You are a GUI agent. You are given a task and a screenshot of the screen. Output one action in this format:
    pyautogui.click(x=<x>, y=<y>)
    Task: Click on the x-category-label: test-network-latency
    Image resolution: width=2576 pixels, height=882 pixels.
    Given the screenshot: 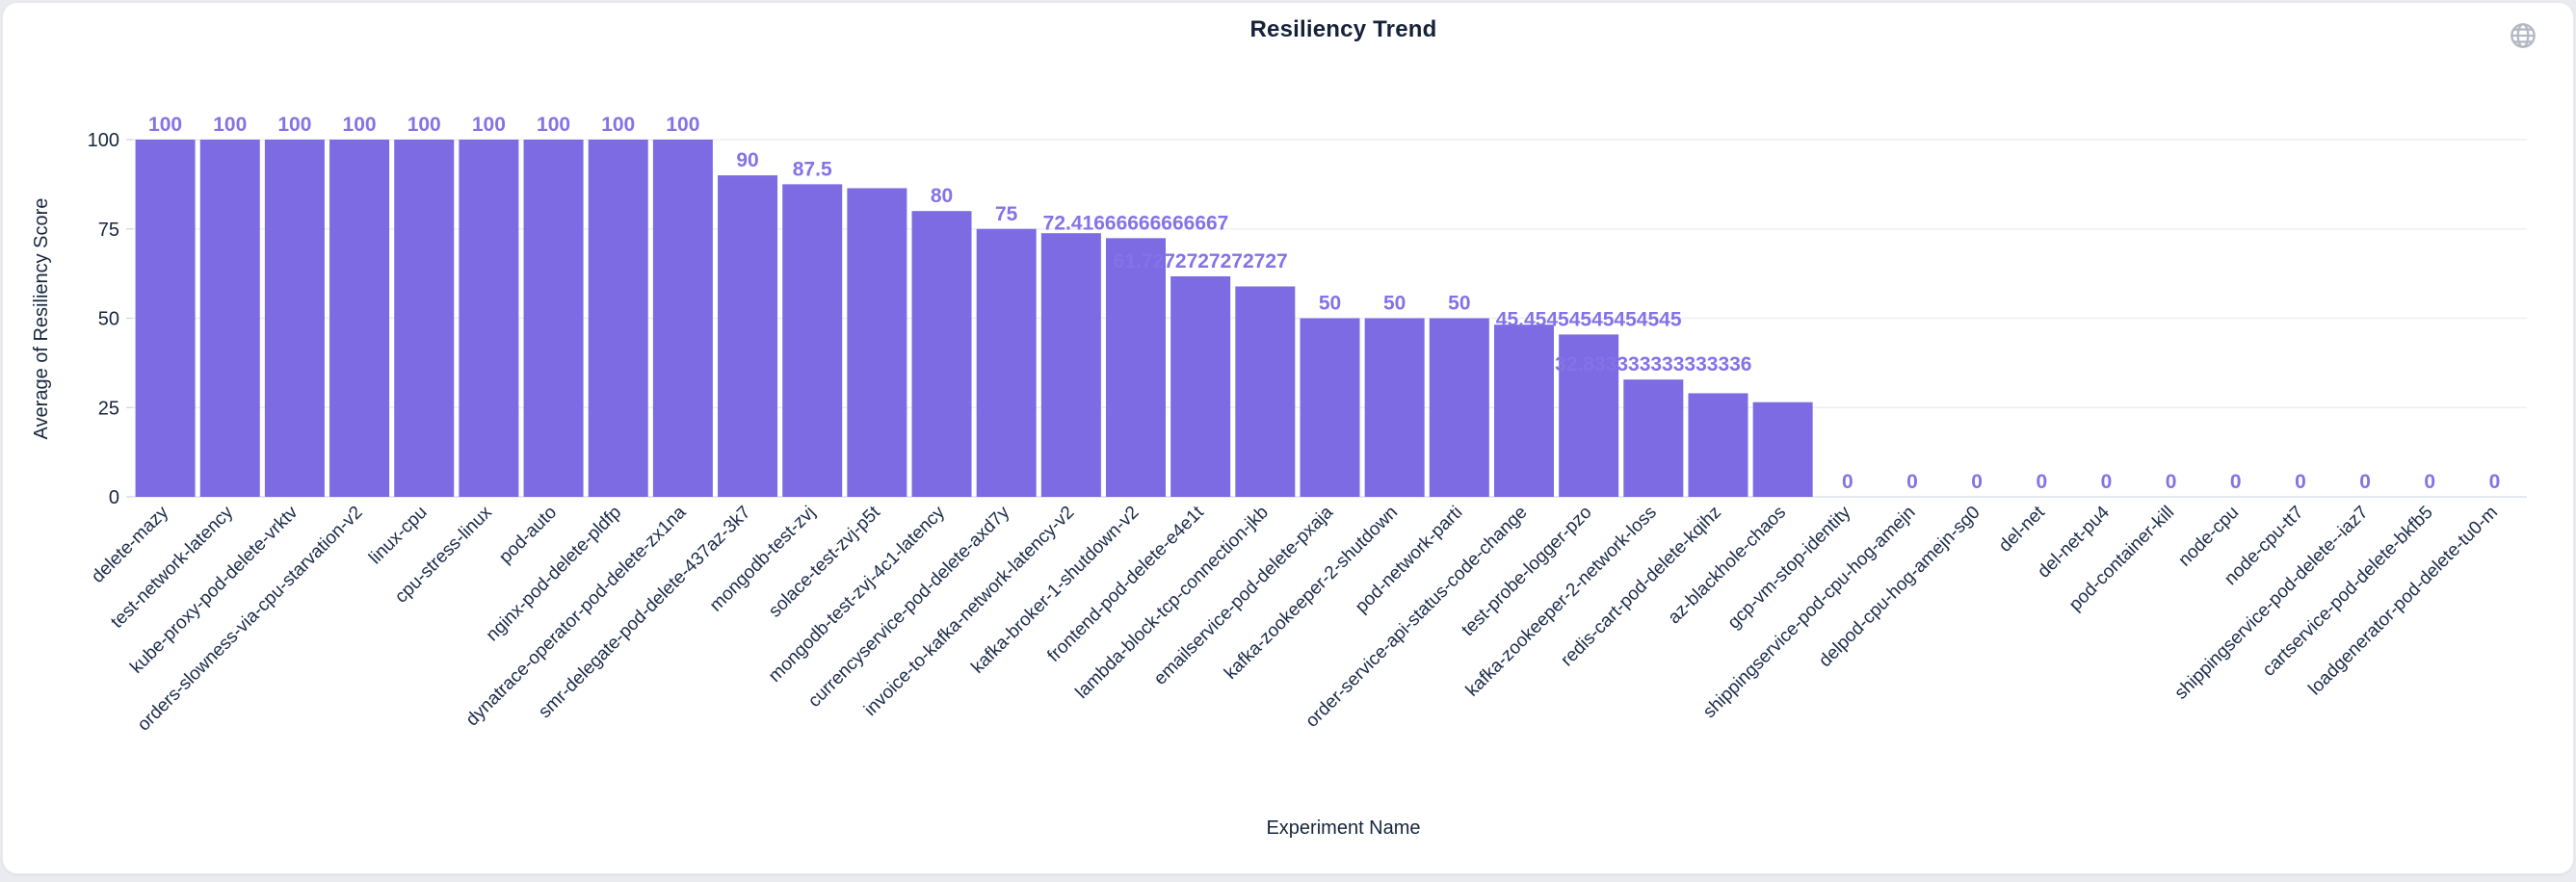 What is the action you would take?
    pyautogui.click(x=172, y=567)
    